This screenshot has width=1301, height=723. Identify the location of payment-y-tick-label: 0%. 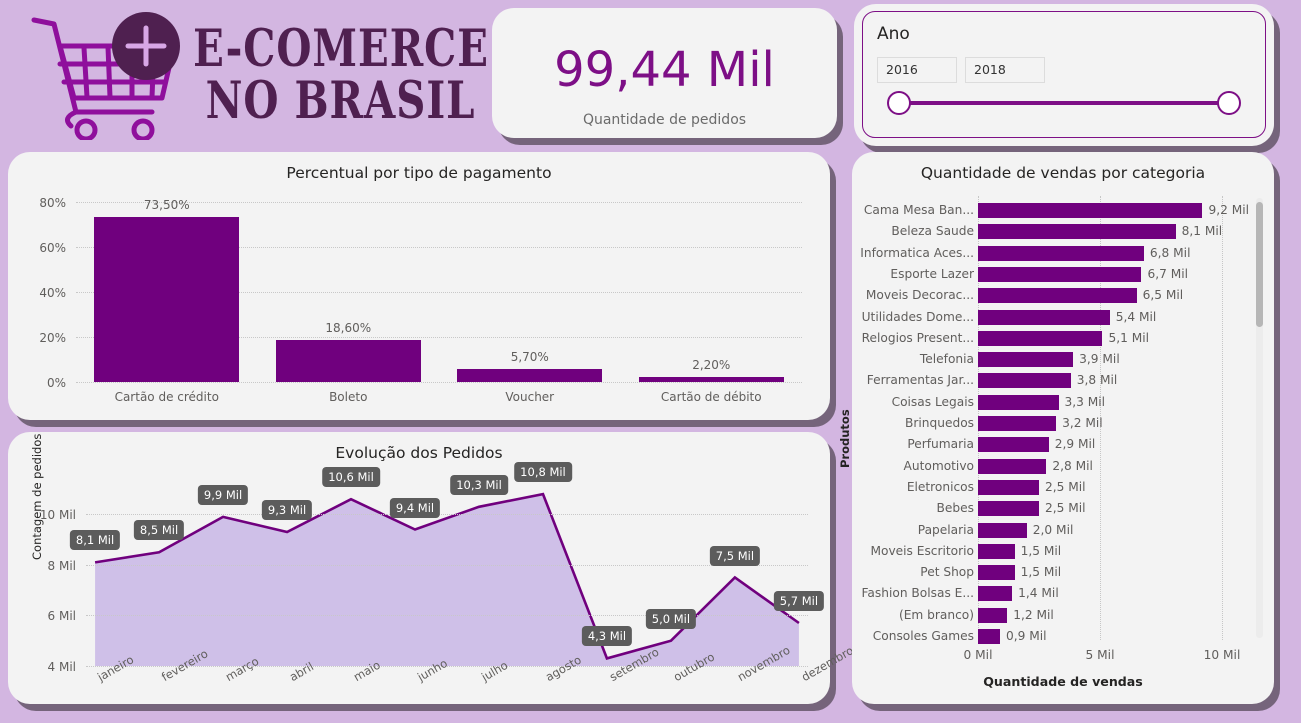
(56, 383).